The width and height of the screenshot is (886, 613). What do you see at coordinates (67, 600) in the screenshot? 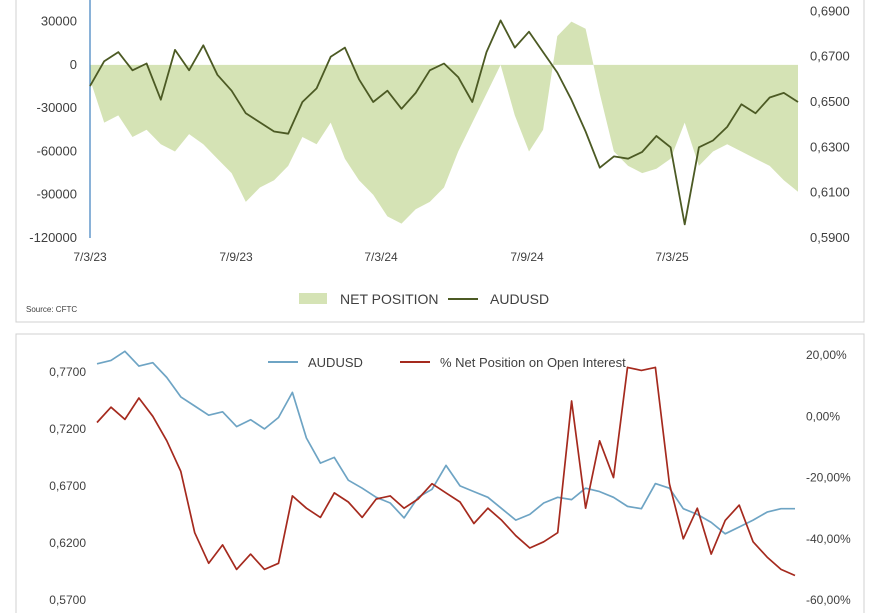
I see `left-tick-label-2: 0,5700` at bounding box center [67, 600].